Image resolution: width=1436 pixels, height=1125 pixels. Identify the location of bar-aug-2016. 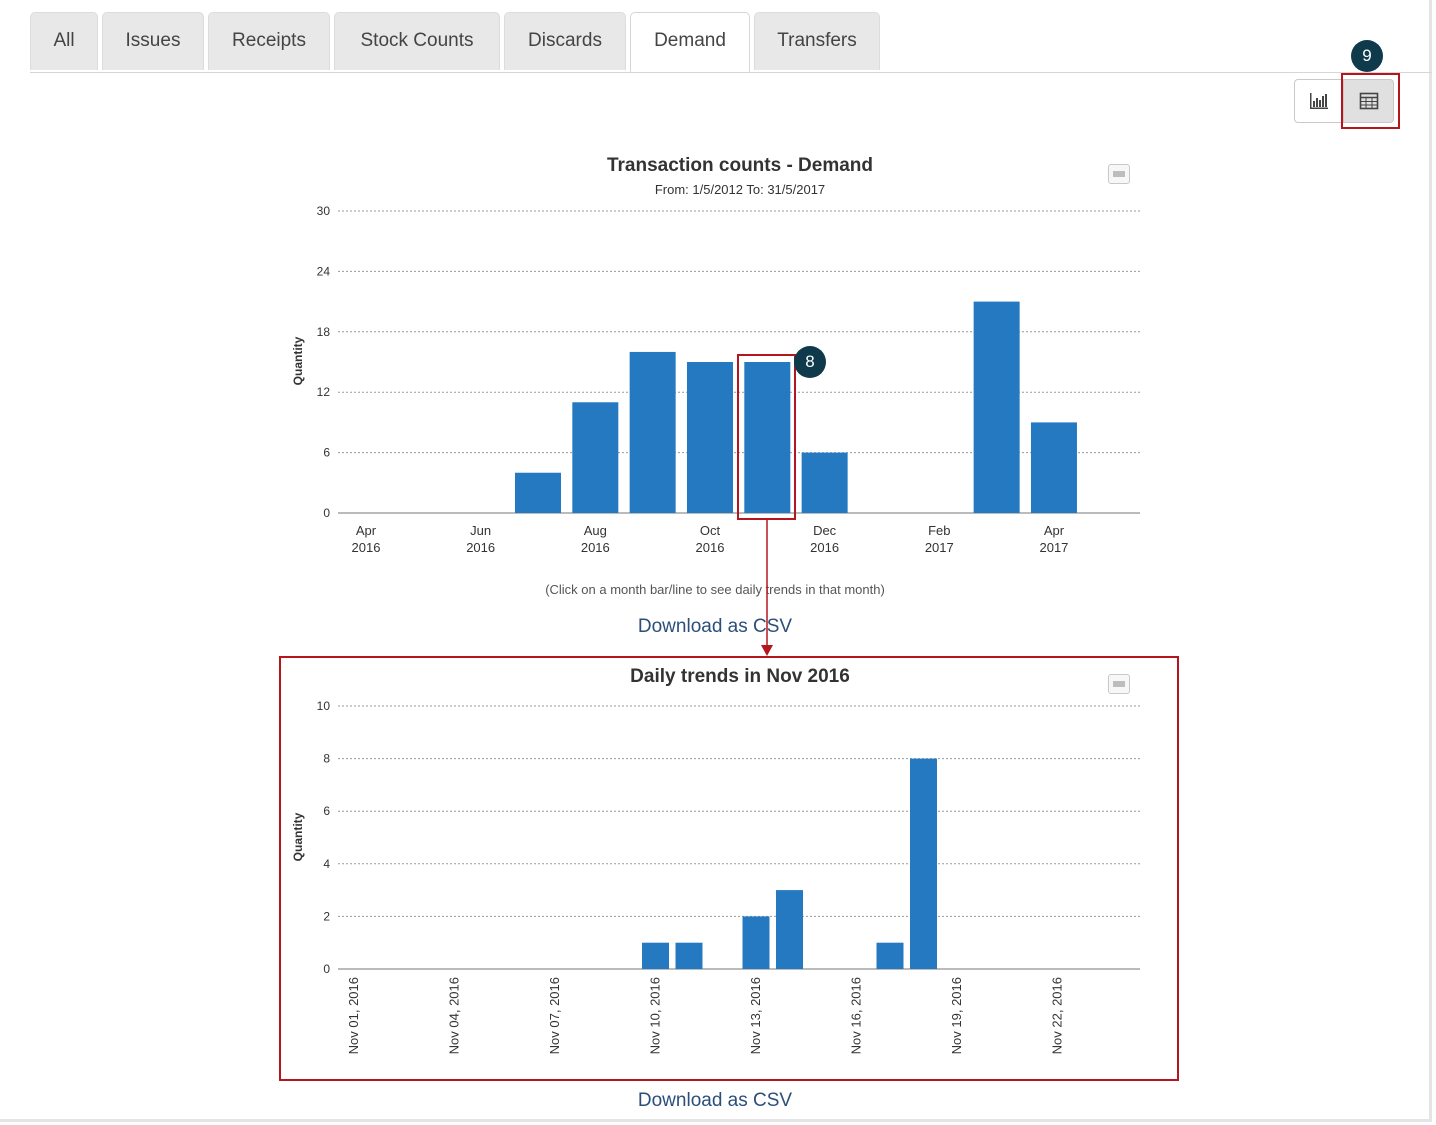
(595, 457).